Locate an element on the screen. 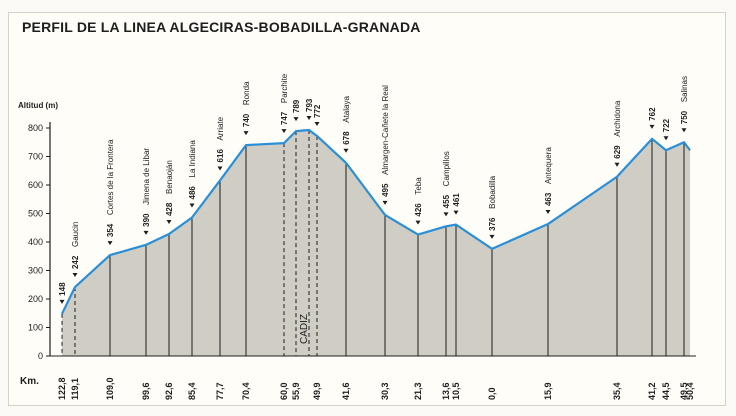 Image resolution: width=736 pixels, height=416 pixels. altitude-label: 772 is located at coordinates (317, 111).